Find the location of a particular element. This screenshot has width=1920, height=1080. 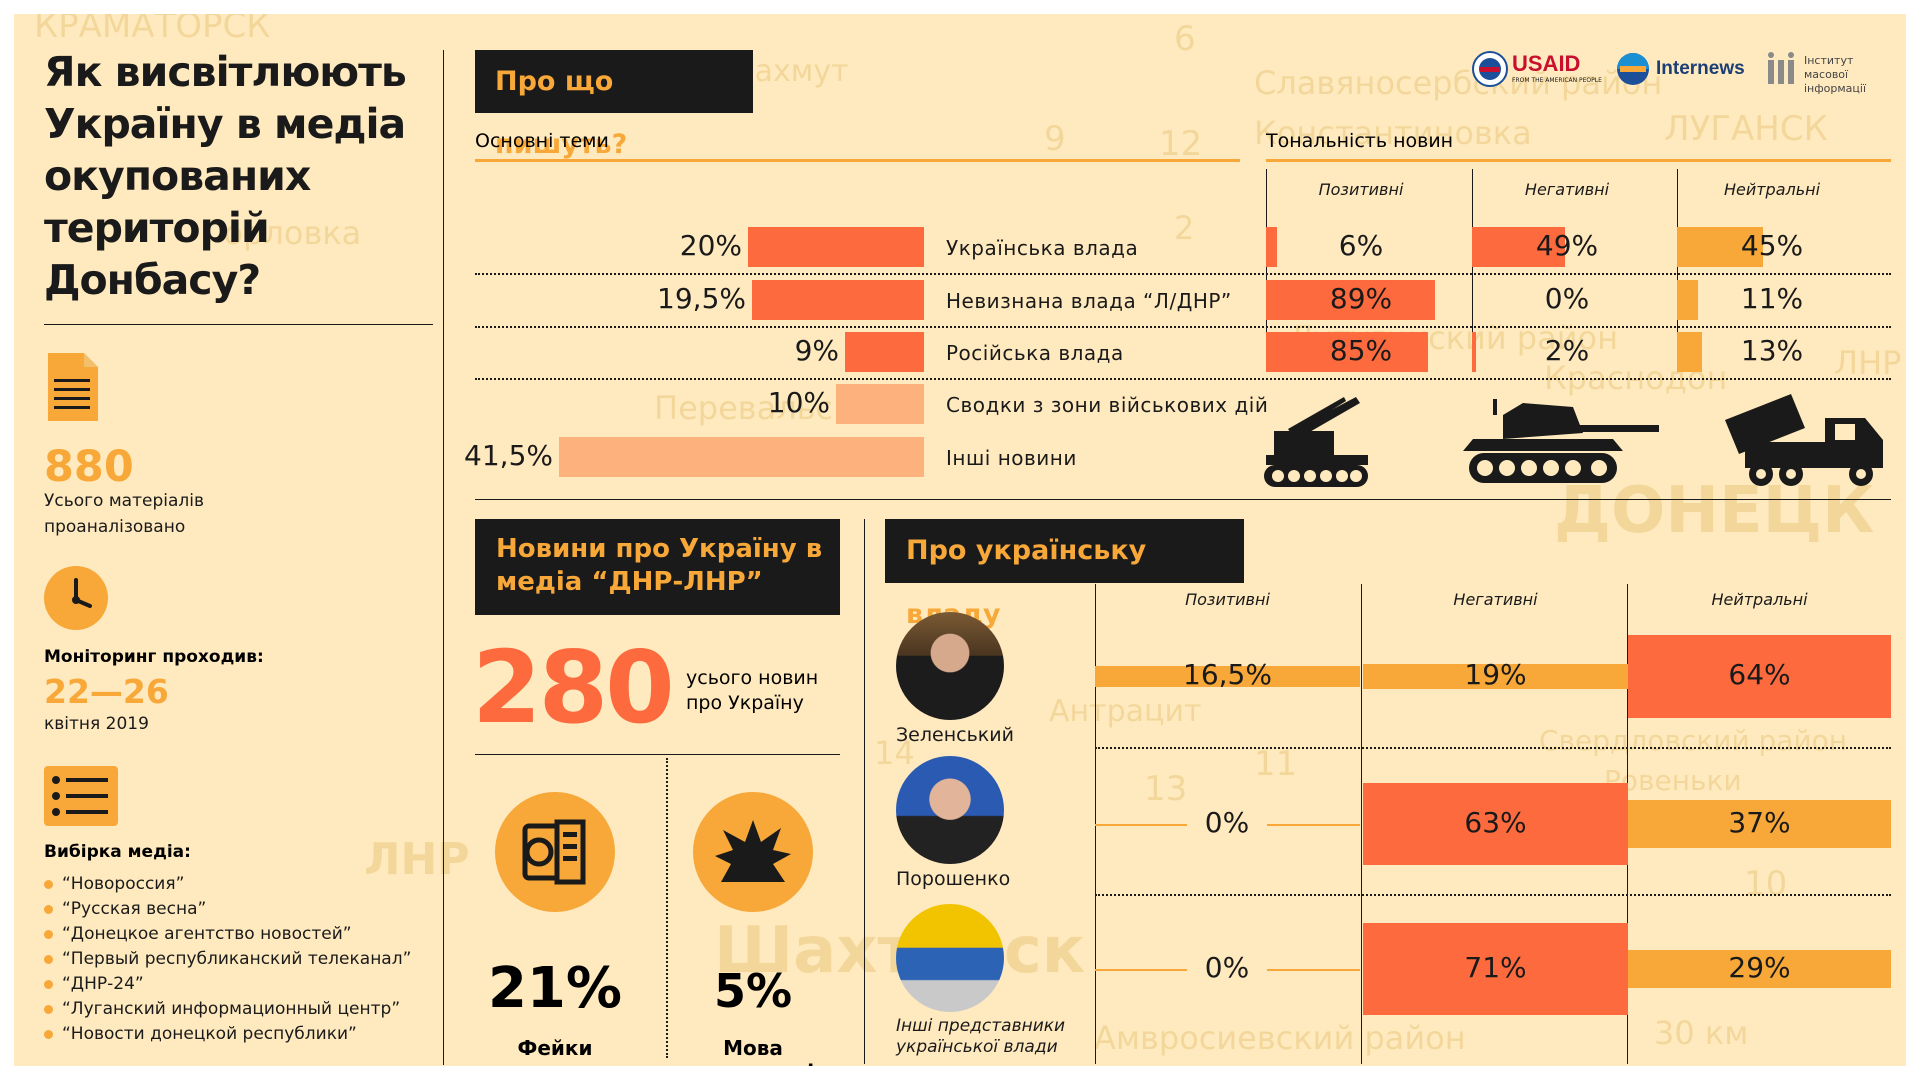

tone-column-header: Нейтральні is located at coordinates (1772, 189).